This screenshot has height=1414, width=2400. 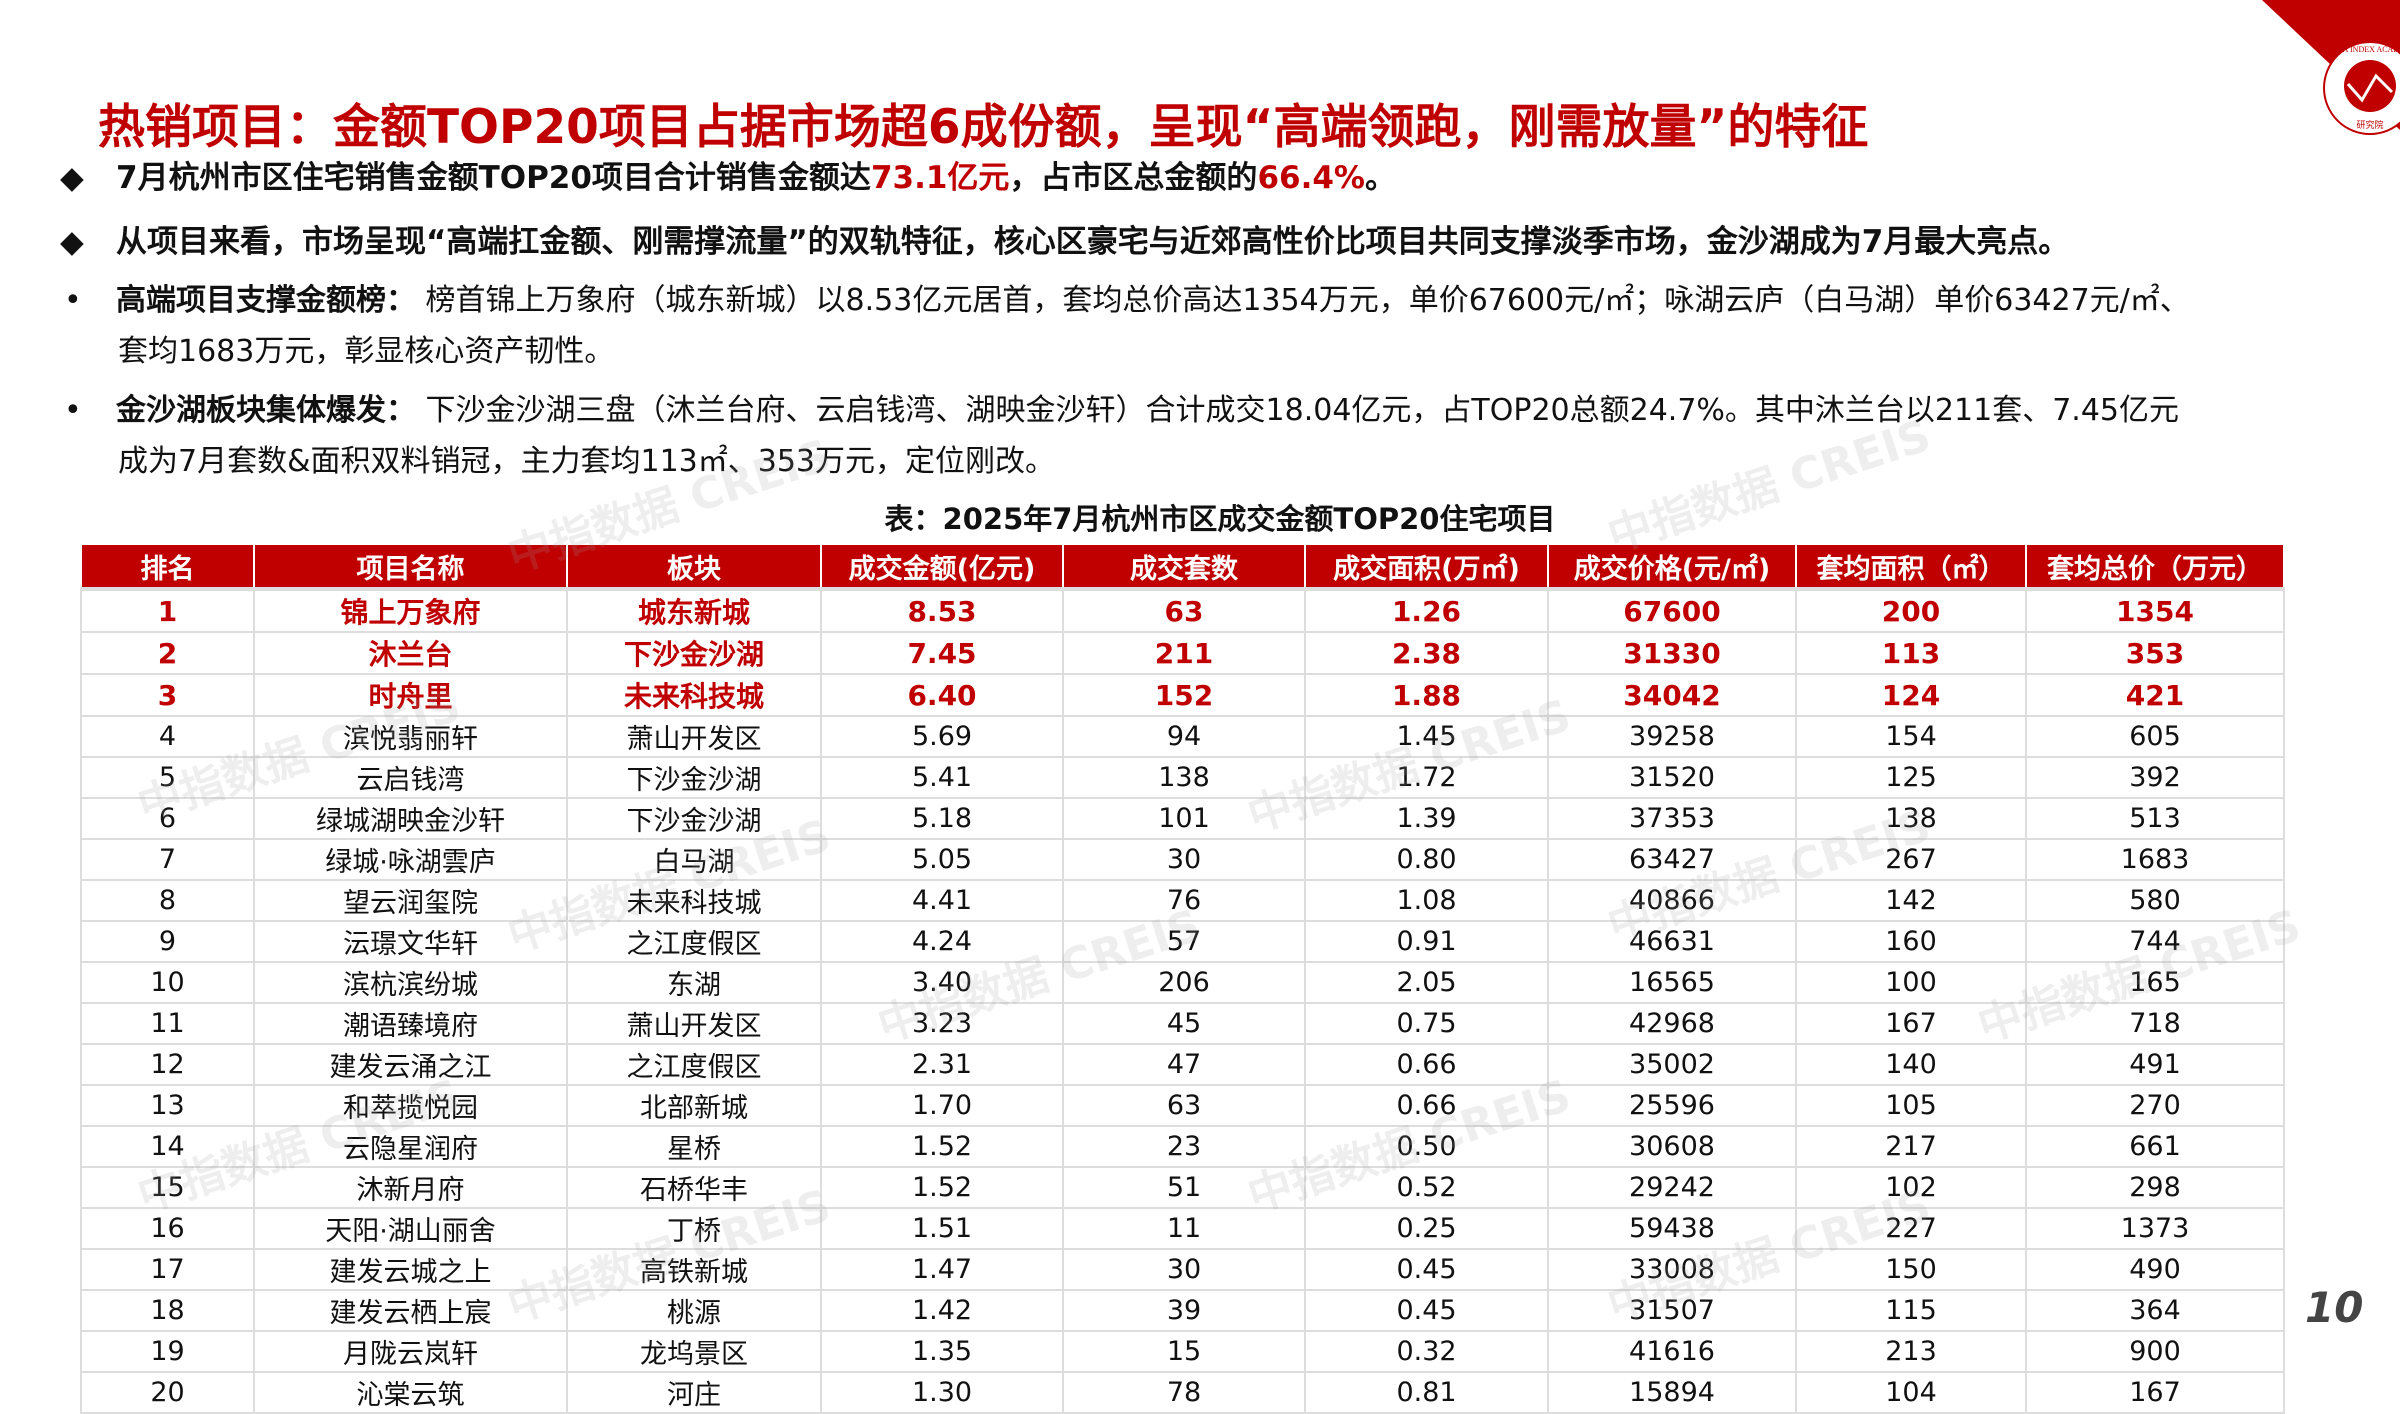 What do you see at coordinates (1426, 777) in the screenshot?
I see `table-cell: 1.72` at bounding box center [1426, 777].